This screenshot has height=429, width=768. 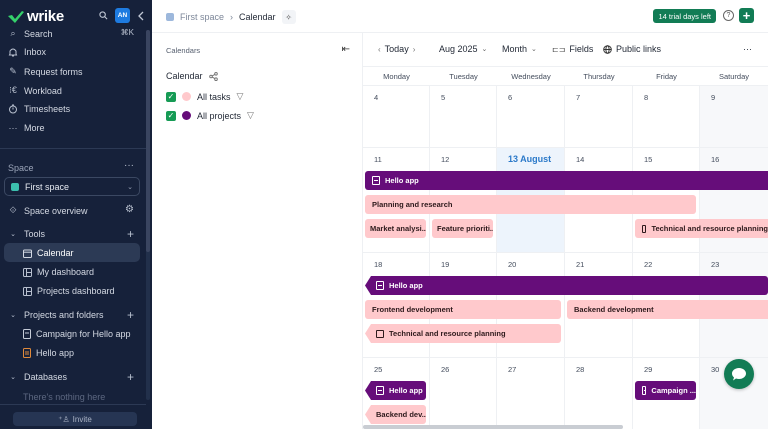 I want to click on day-number: 11, so click(x=378, y=159).